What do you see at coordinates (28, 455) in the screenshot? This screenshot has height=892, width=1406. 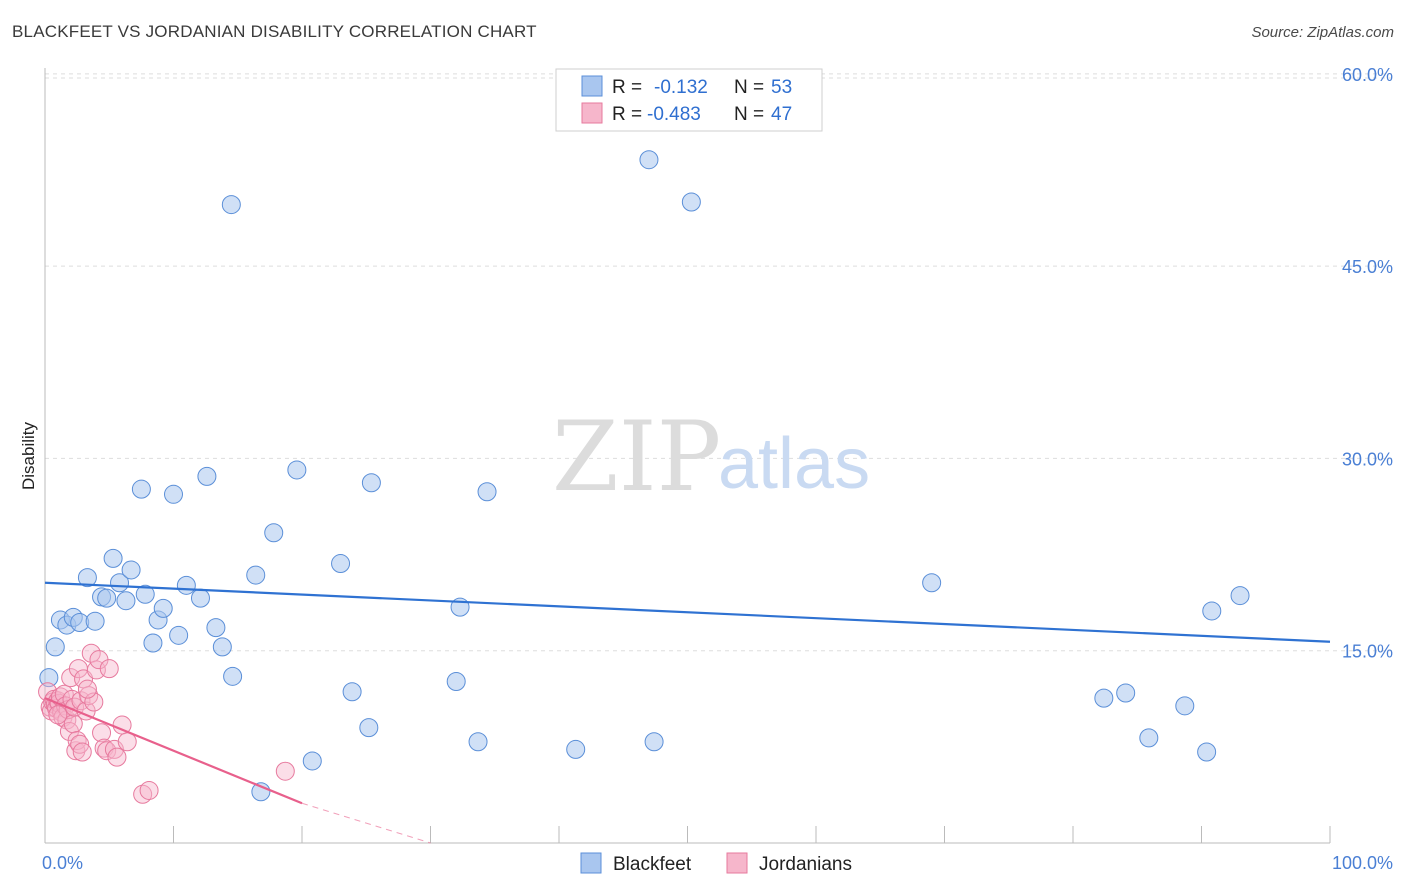 I see `y-axis-title: Disability` at bounding box center [28, 455].